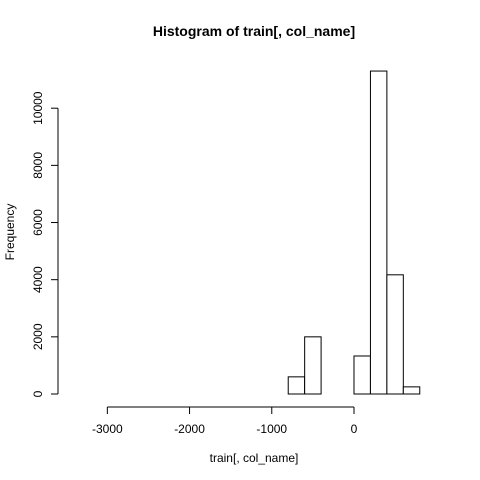 The image size is (480, 480). What do you see at coordinates (271, 429) in the screenshot?
I see `x-tick-label: -1000` at bounding box center [271, 429].